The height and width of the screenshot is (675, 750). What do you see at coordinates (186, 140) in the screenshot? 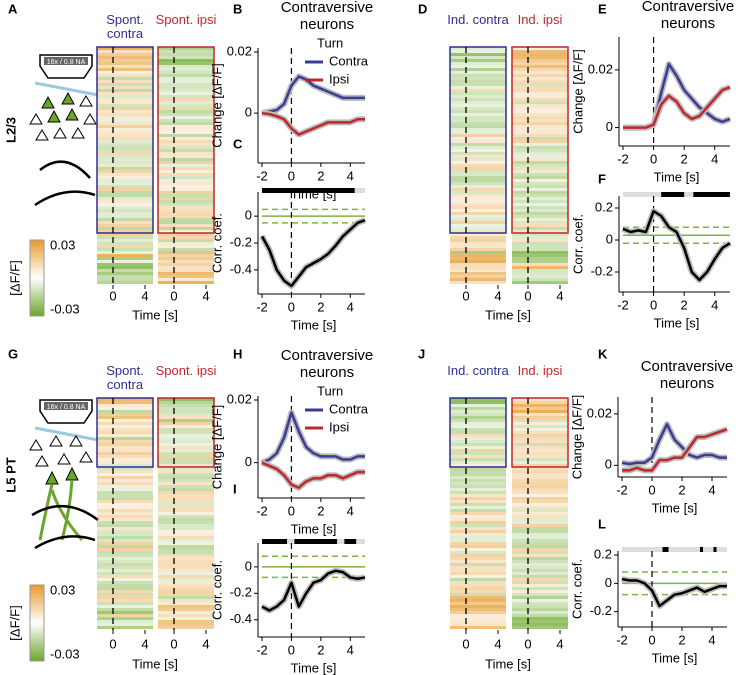
I see `heatmap-box` at bounding box center [186, 140].